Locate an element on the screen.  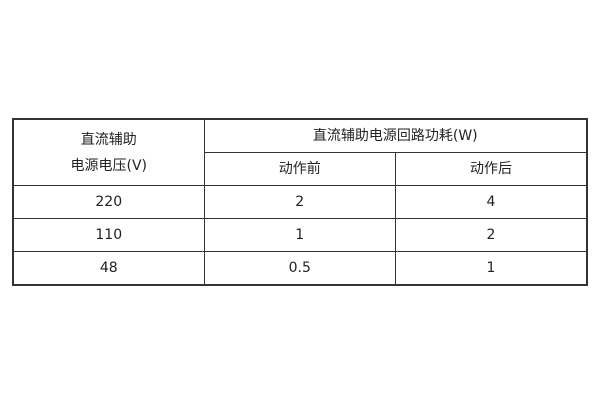
table-row: 220 2 4 is located at coordinates (300, 202).